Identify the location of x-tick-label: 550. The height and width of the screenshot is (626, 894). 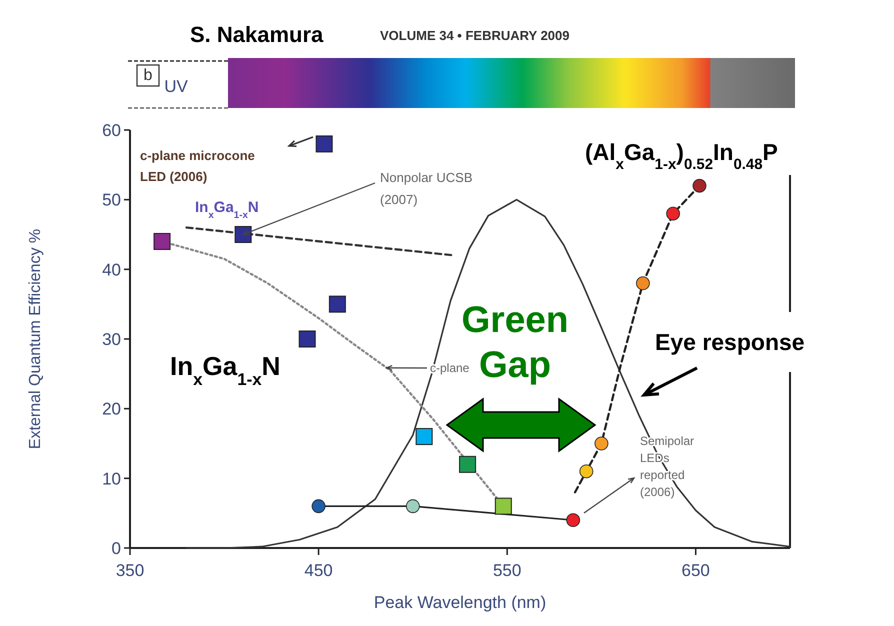
(507, 570).